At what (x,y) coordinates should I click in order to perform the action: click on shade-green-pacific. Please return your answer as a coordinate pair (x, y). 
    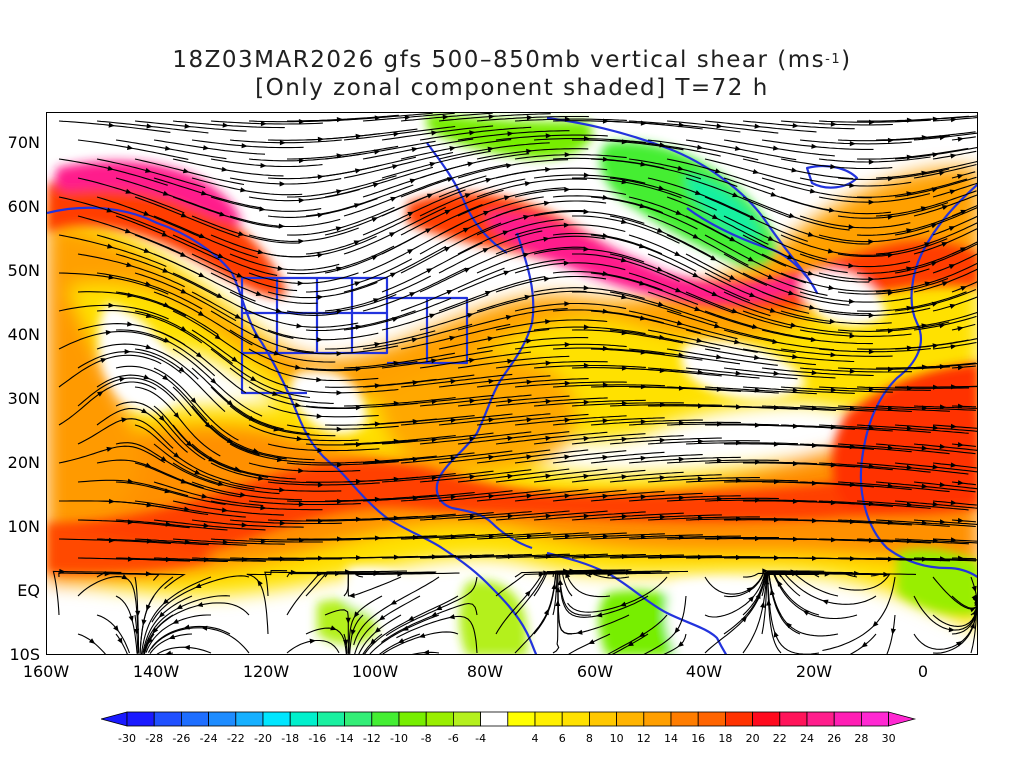
    Looking at the image, I should click on (347, 622).